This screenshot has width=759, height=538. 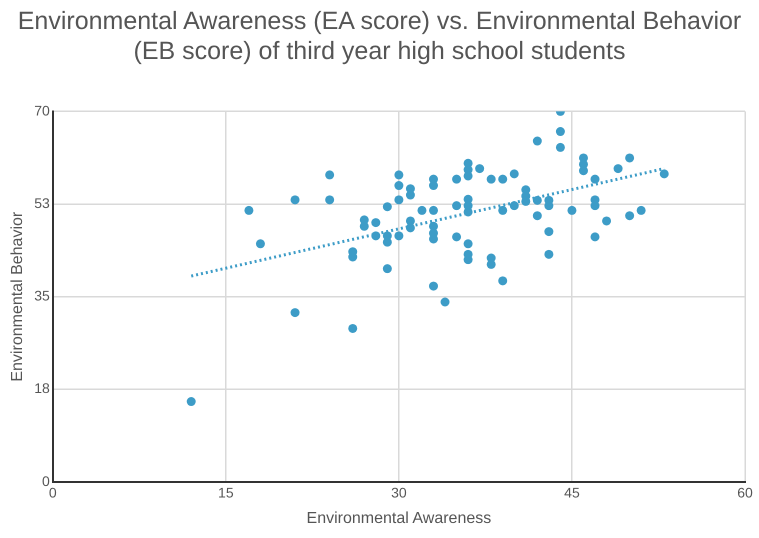 What do you see at coordinates (226, 492) in the screenshot?
I see `x-tick-label: 15` at bounding box center [226, 492].